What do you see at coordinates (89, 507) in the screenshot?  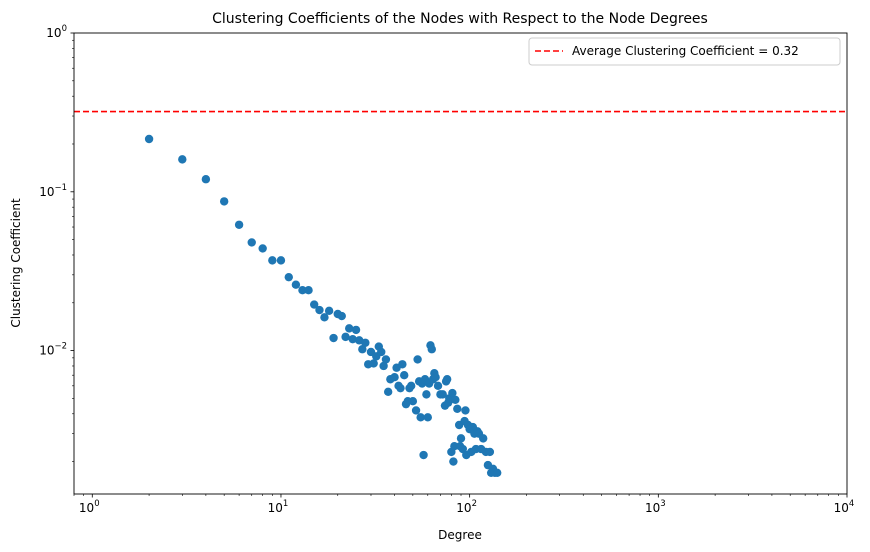 I see `x-tick-label: 10⁰` at bounding box center [89, 507].